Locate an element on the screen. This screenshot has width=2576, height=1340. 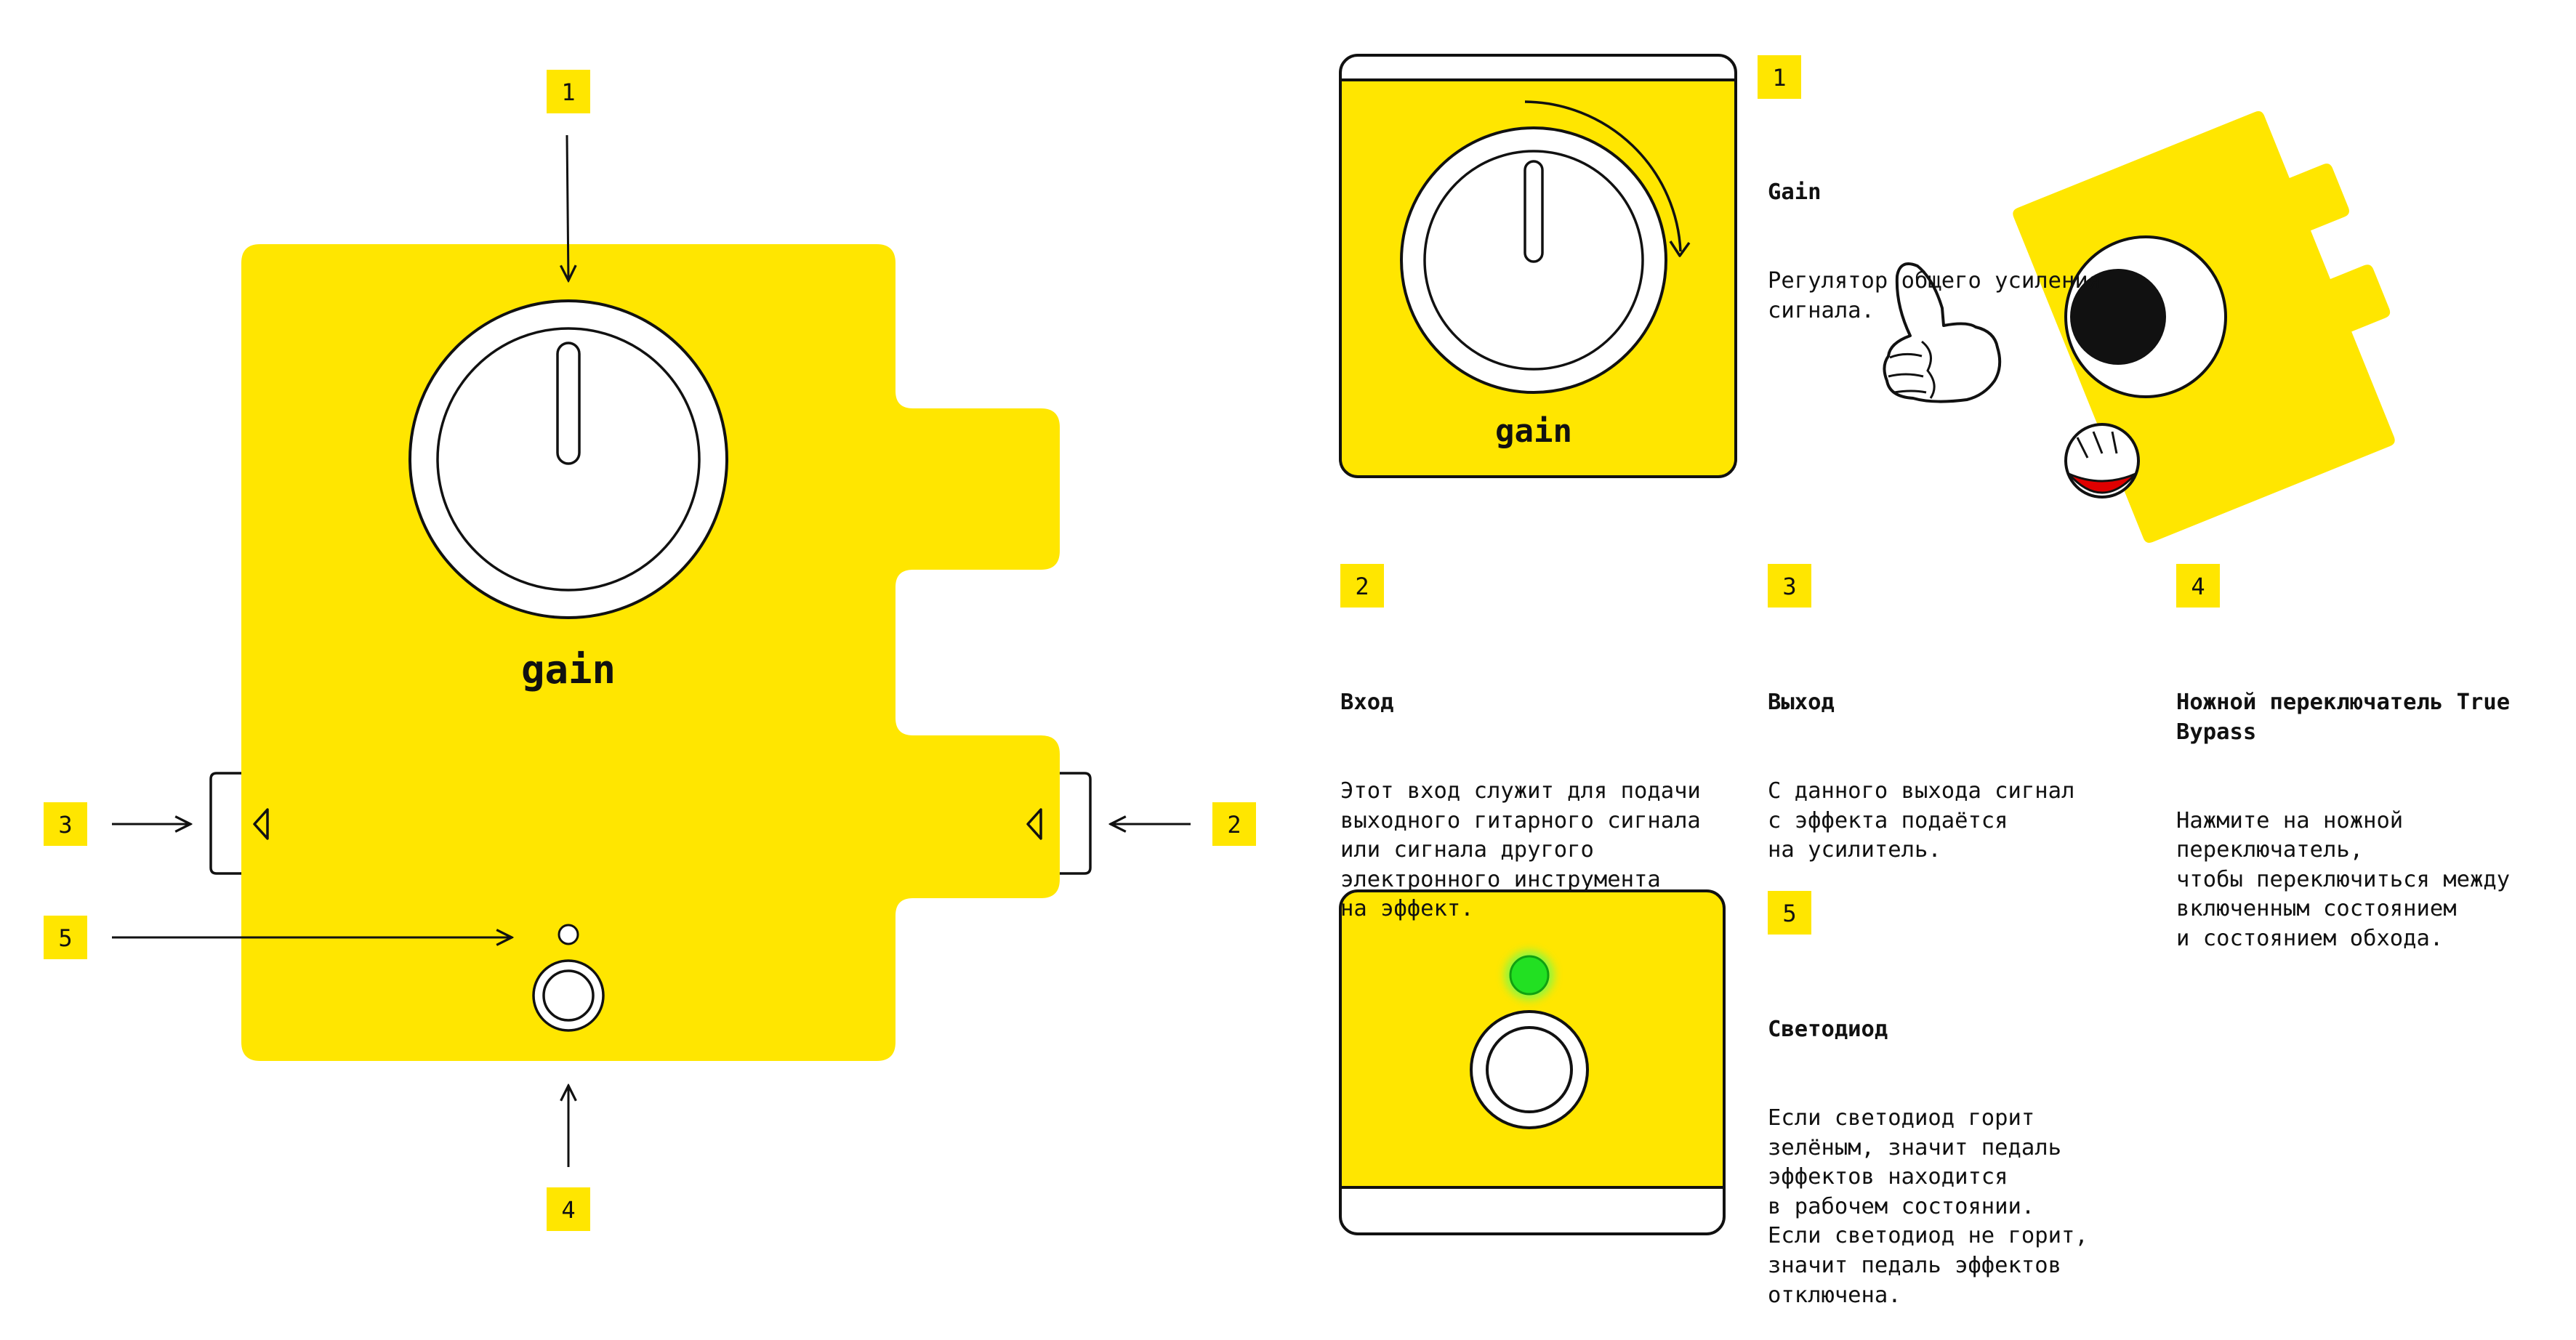
badge-1: 1 is located at coordinates (568, 91).